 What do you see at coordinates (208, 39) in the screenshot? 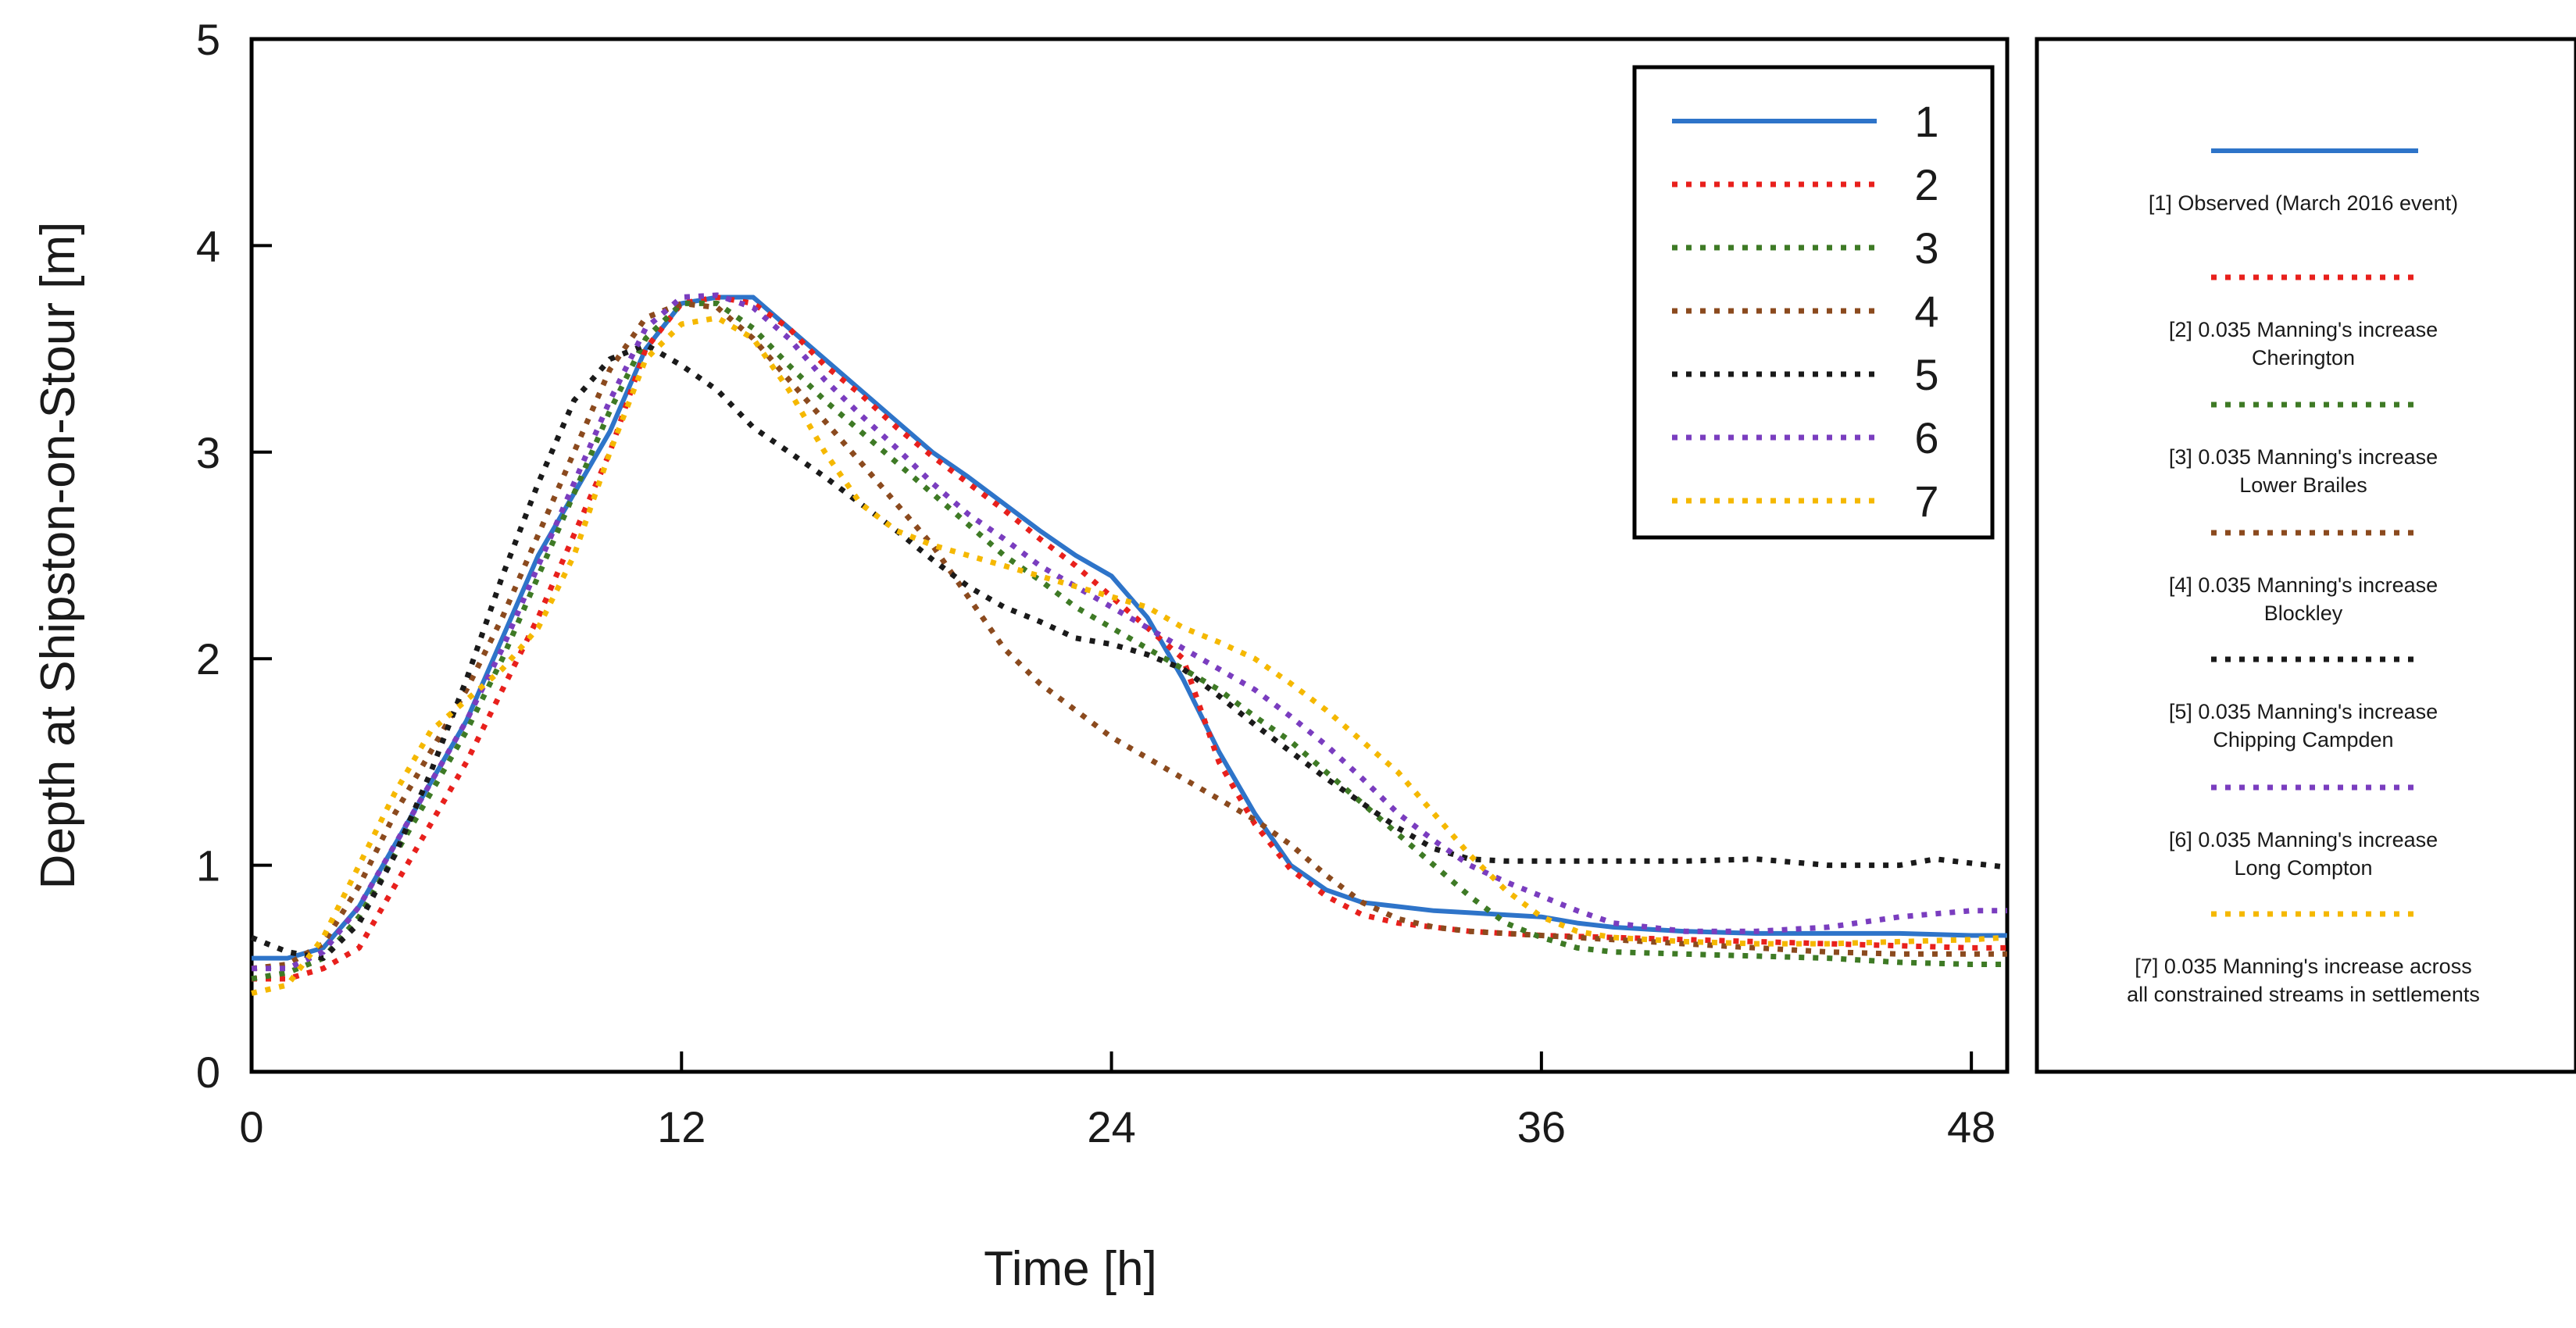
I see `y-tick-label-5: 5` at bounding box center [208, 39].